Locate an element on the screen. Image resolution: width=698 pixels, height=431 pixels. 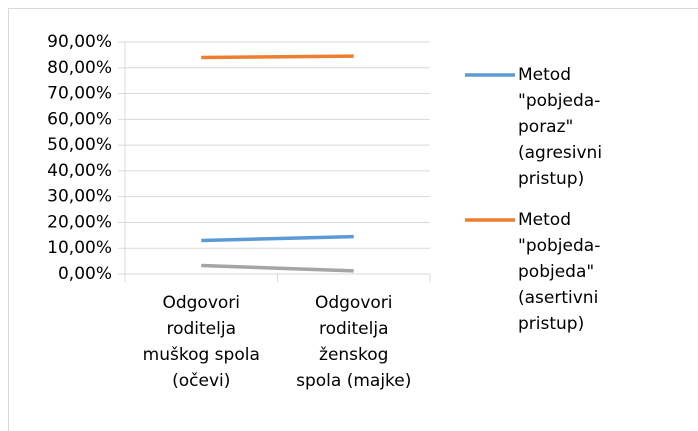
x-tick-label: Odgovori roditelja ženskog spola (majke) is located at coordinates (353, 342).